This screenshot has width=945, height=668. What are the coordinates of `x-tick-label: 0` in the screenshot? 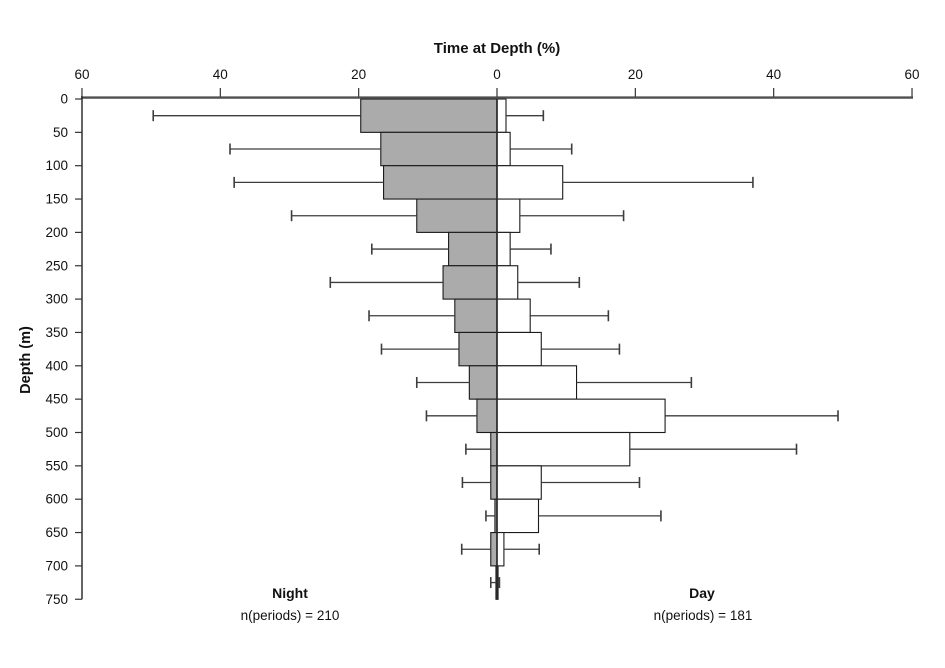 It's located at (497, 74).